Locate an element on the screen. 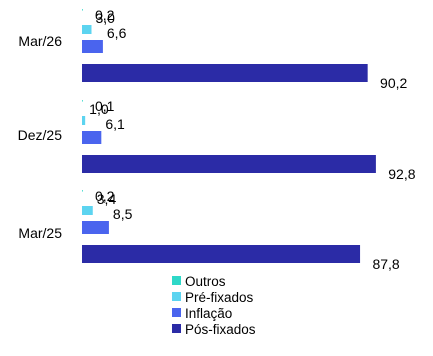  data-label: 0,1 is located at coordinates (105, 106).